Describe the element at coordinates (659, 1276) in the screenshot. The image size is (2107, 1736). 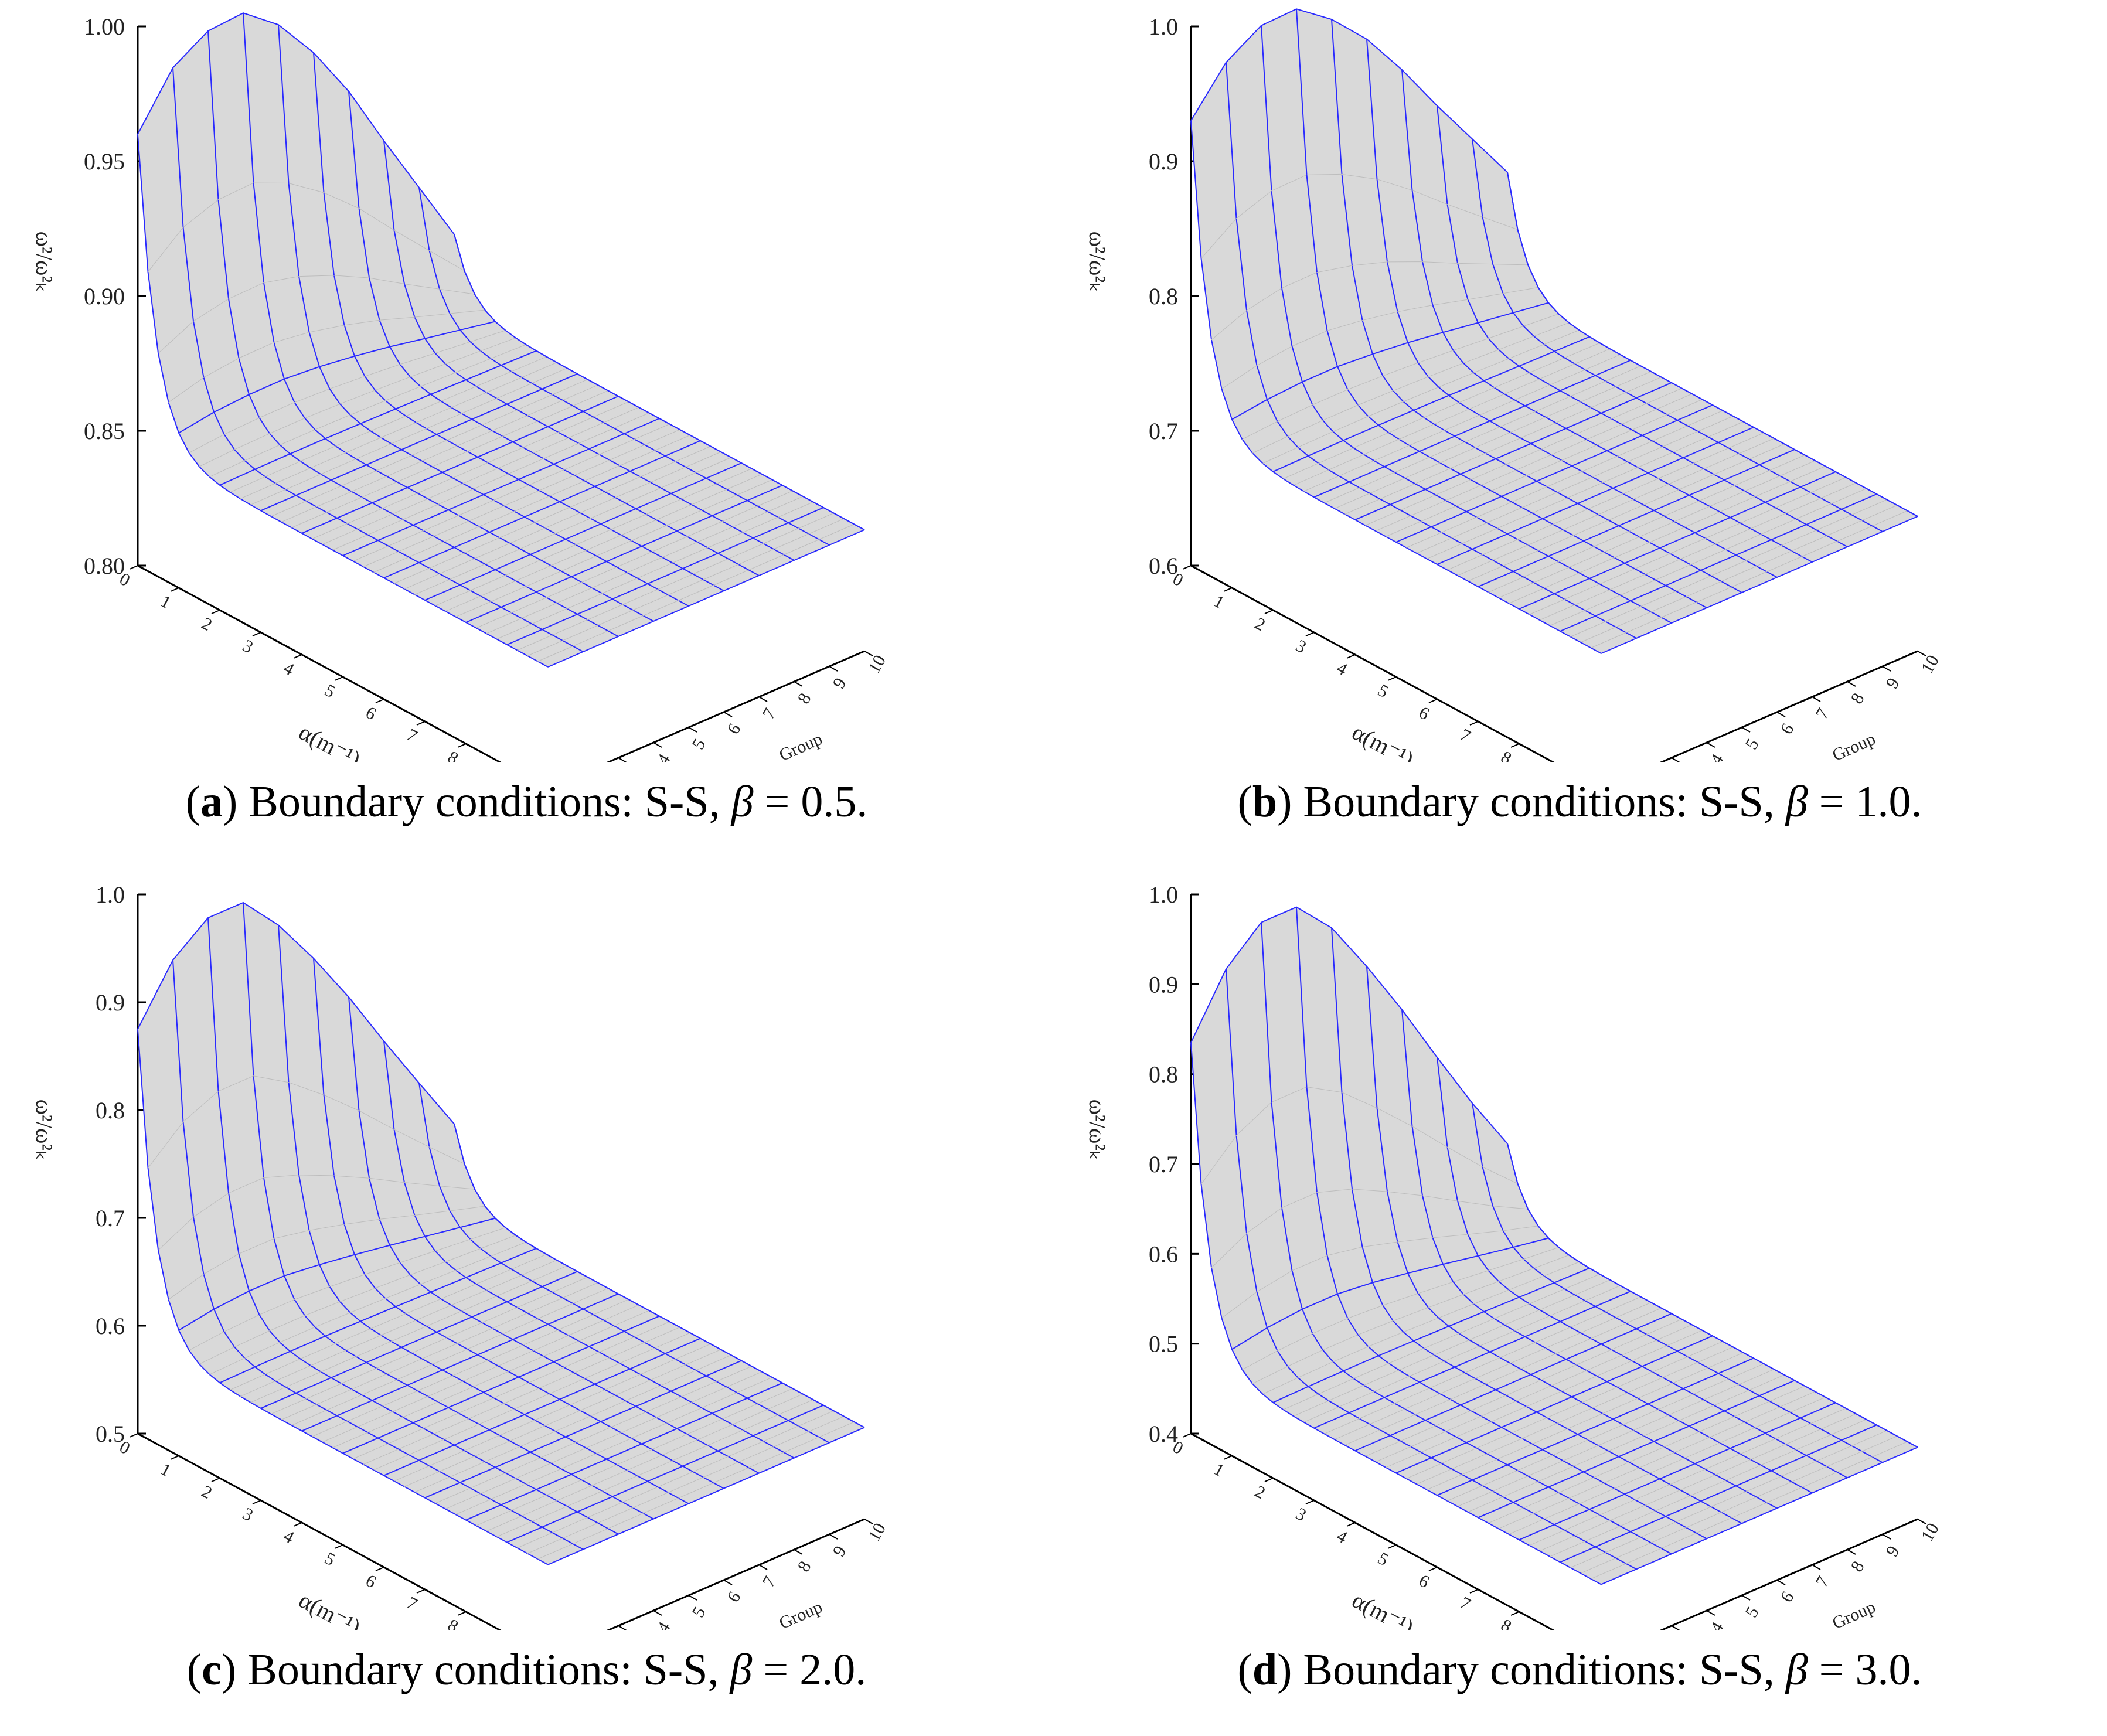
I see `surface-edge` at that location.